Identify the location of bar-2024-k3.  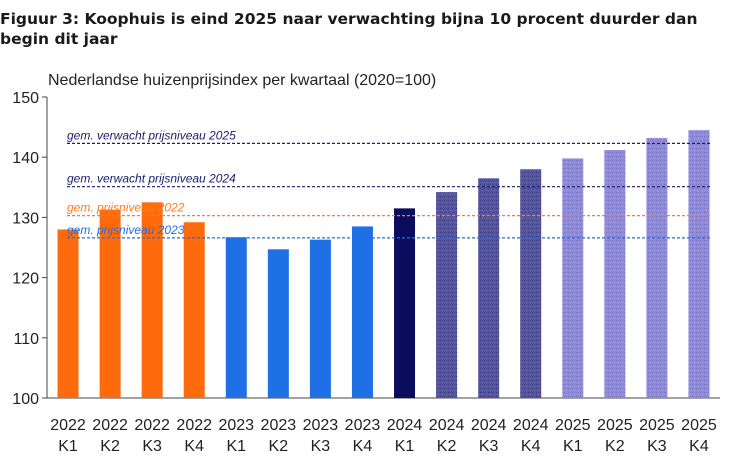
(489, 288).